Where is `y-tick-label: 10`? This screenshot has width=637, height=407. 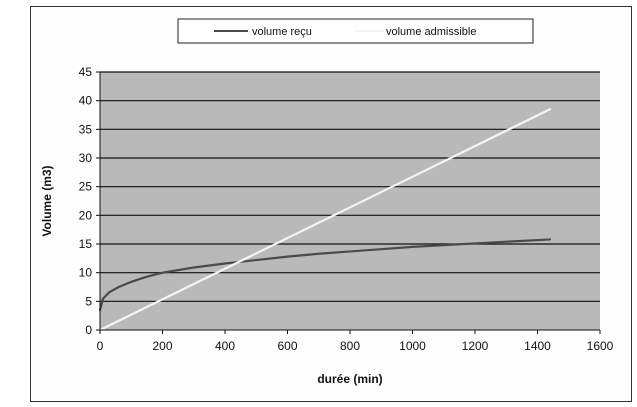 y-tick-label: 10 is located at coordinates (86, 273).